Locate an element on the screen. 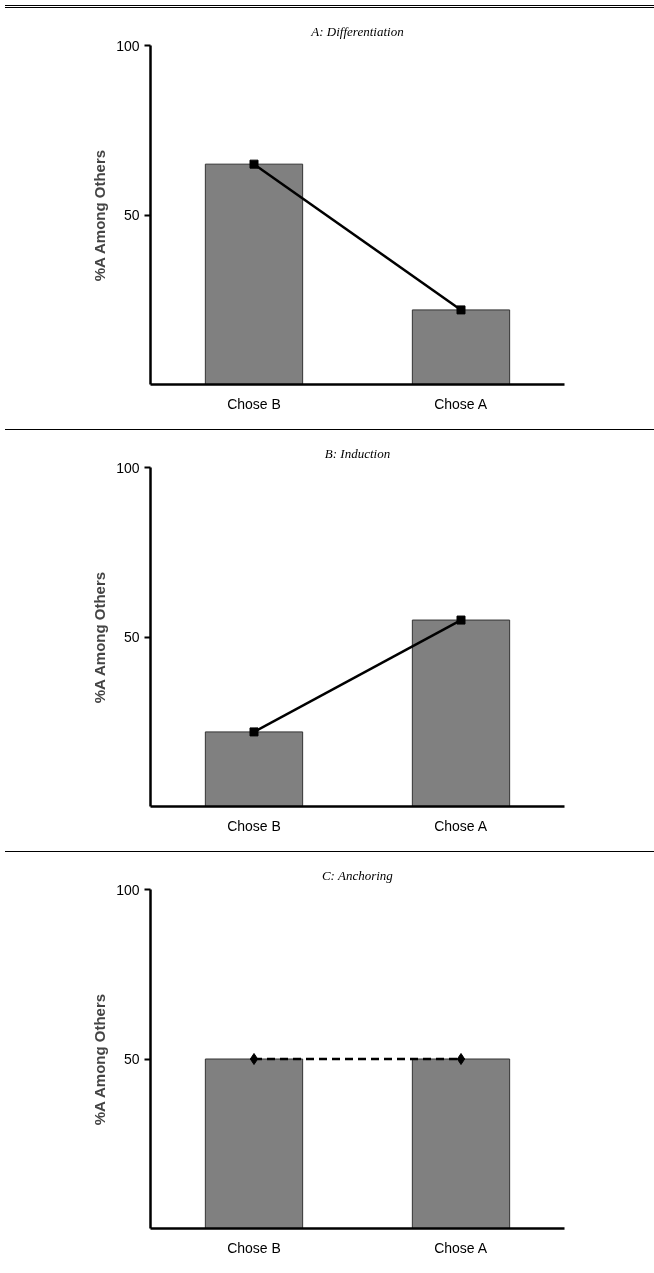 The height and width of the screenshot is (1273, 654). chart-title: C: Anchoring is located at coordinates (357, 875).